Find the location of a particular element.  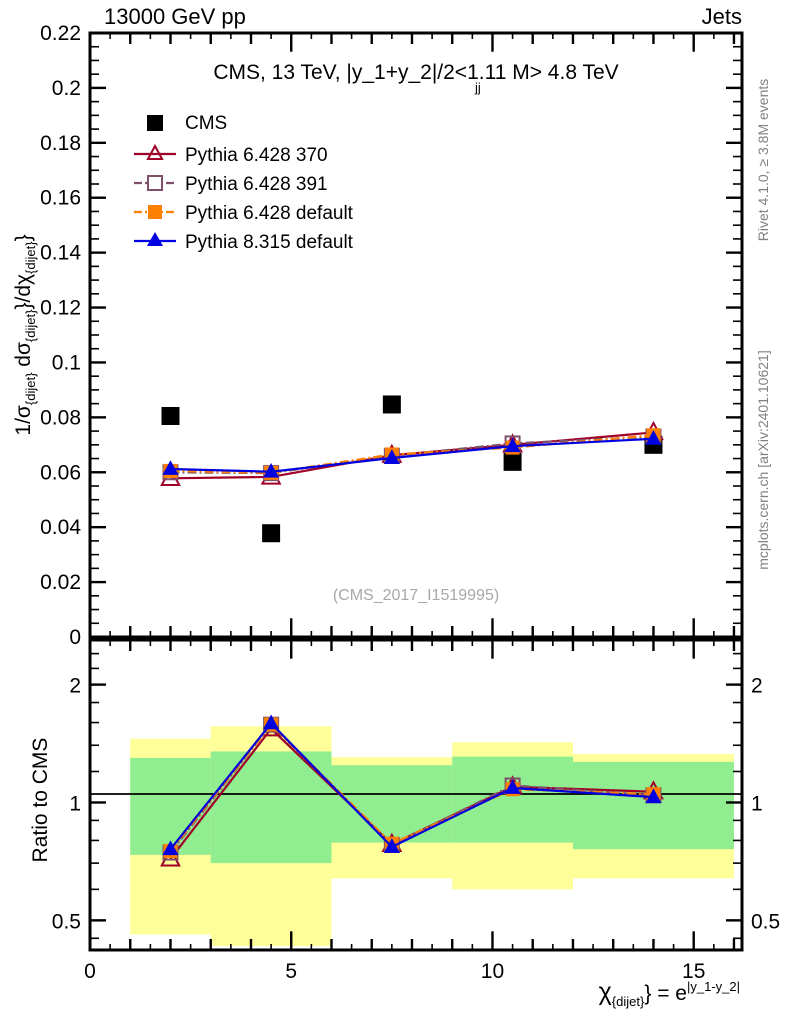

open-triangle-icon is located at coordinates (155, 151).